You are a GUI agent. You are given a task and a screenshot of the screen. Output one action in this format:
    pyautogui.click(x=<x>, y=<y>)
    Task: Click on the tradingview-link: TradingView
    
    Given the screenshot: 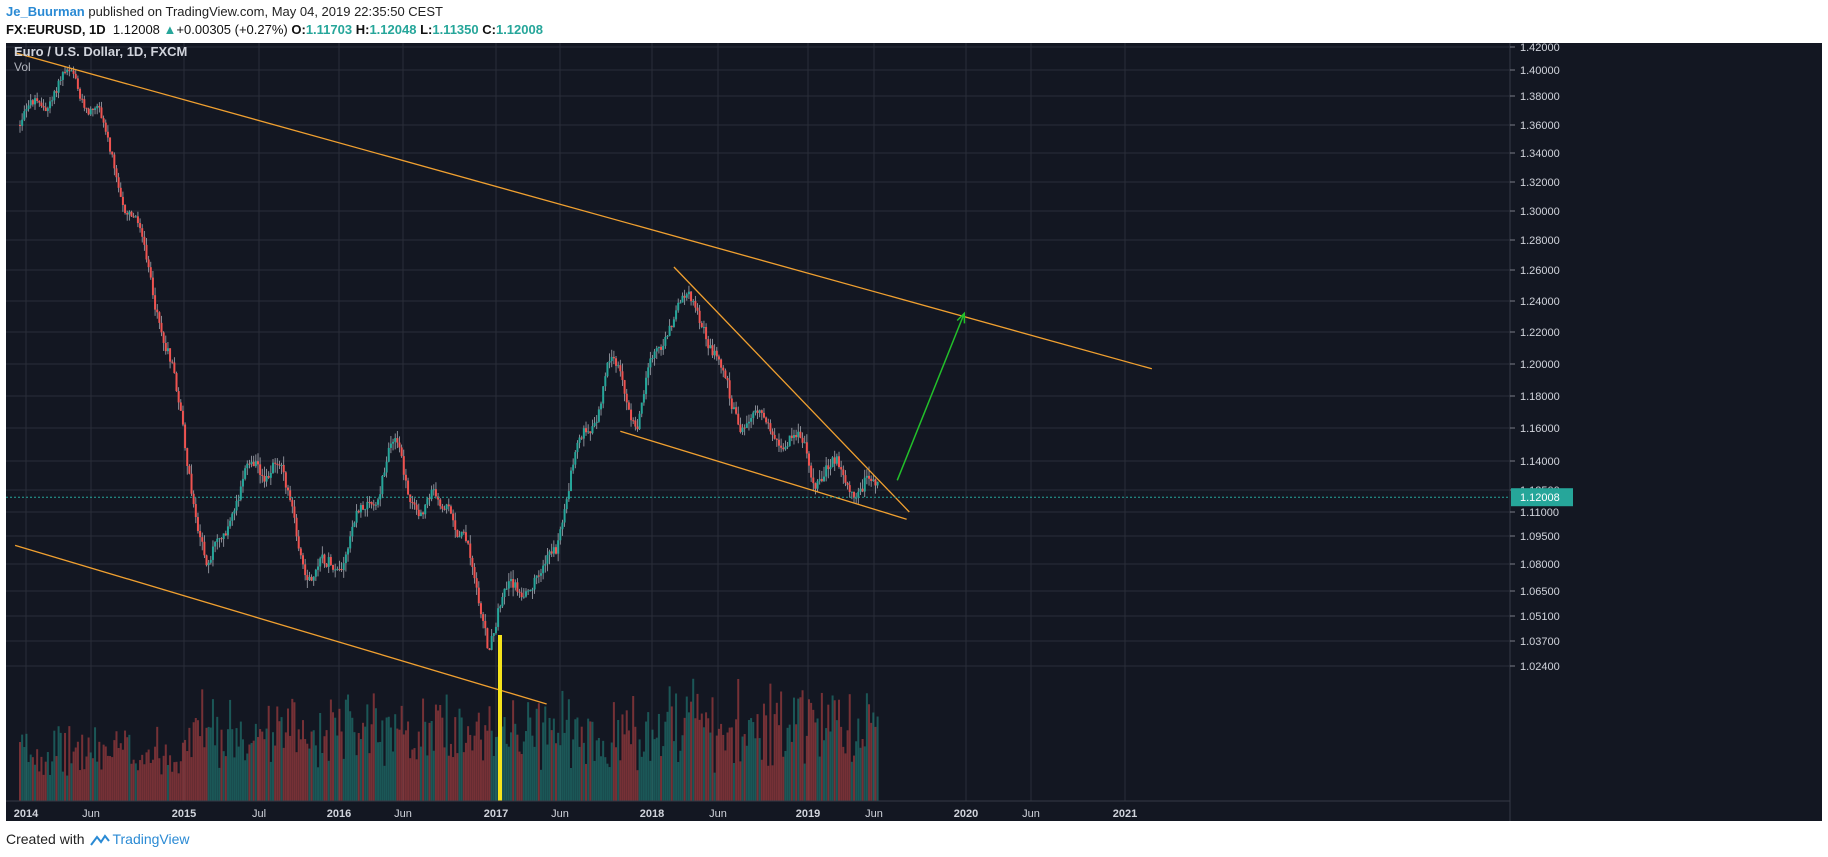 What is the action you would take?
    pyautogui.click(x=151, y=839)
    